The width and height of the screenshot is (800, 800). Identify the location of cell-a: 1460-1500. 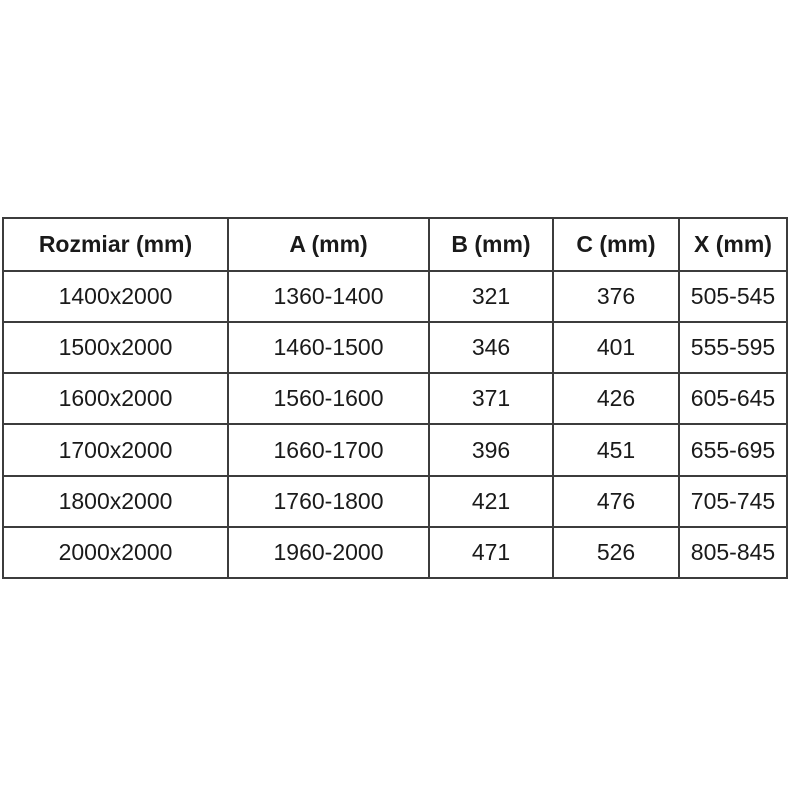
(328, 348).